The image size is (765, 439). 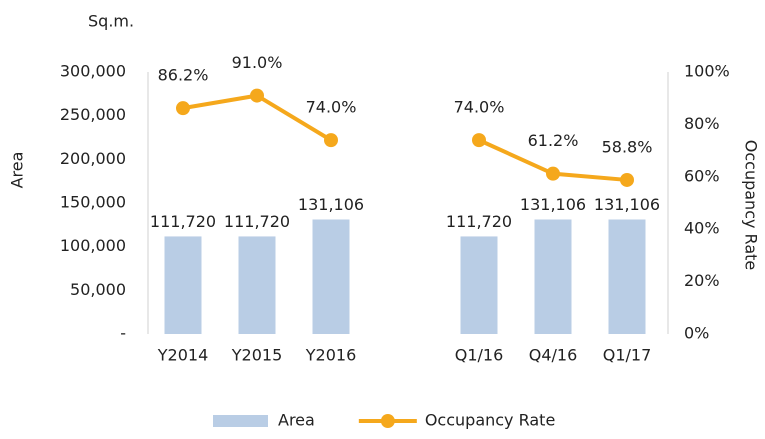 I want to click on x-tick-label: Y2015, so click(x=257, y=355).